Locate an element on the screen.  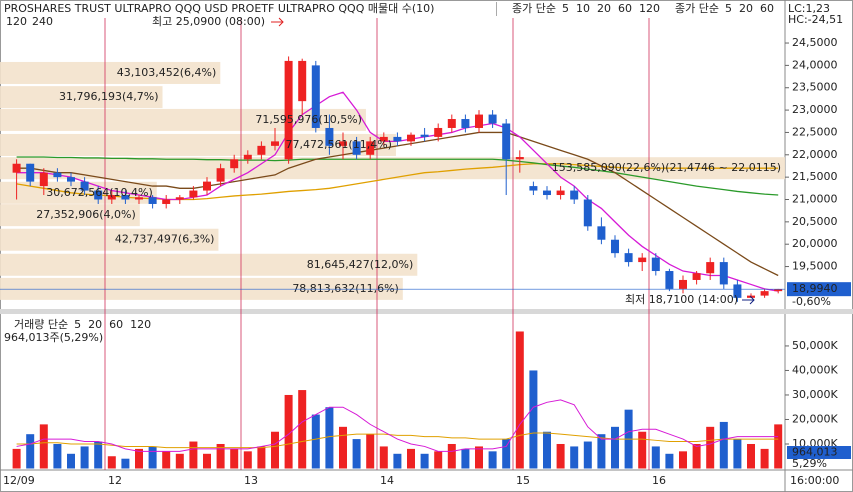
title-sep is located at coordinates (496, 9).